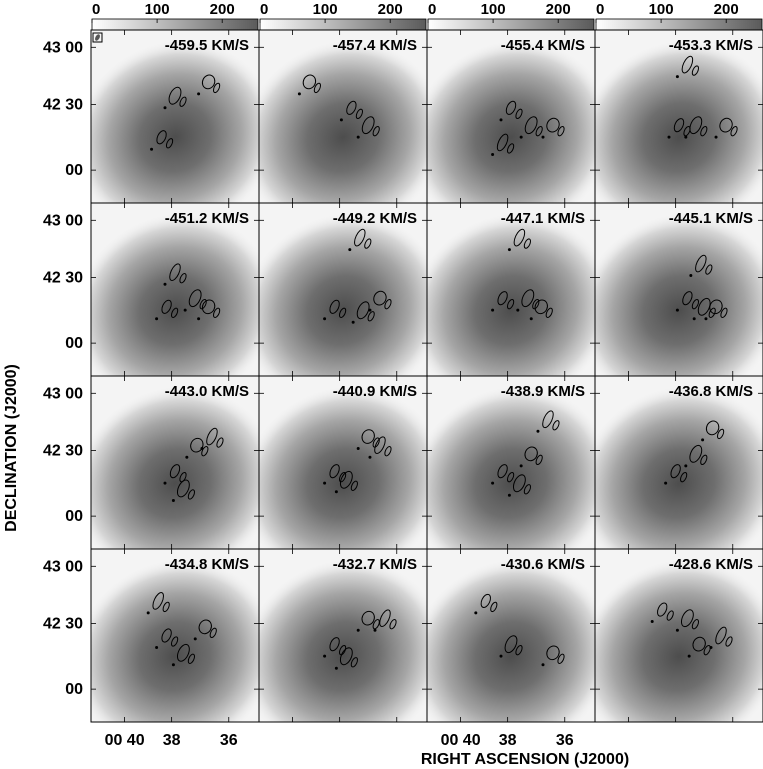 This screenshot has width=763, height=769. What do you see at coordinates (375, 391) in the screenshot?
I see `panel-velocity-label: -440.9 KM/S` at bounding box center [375, 391].